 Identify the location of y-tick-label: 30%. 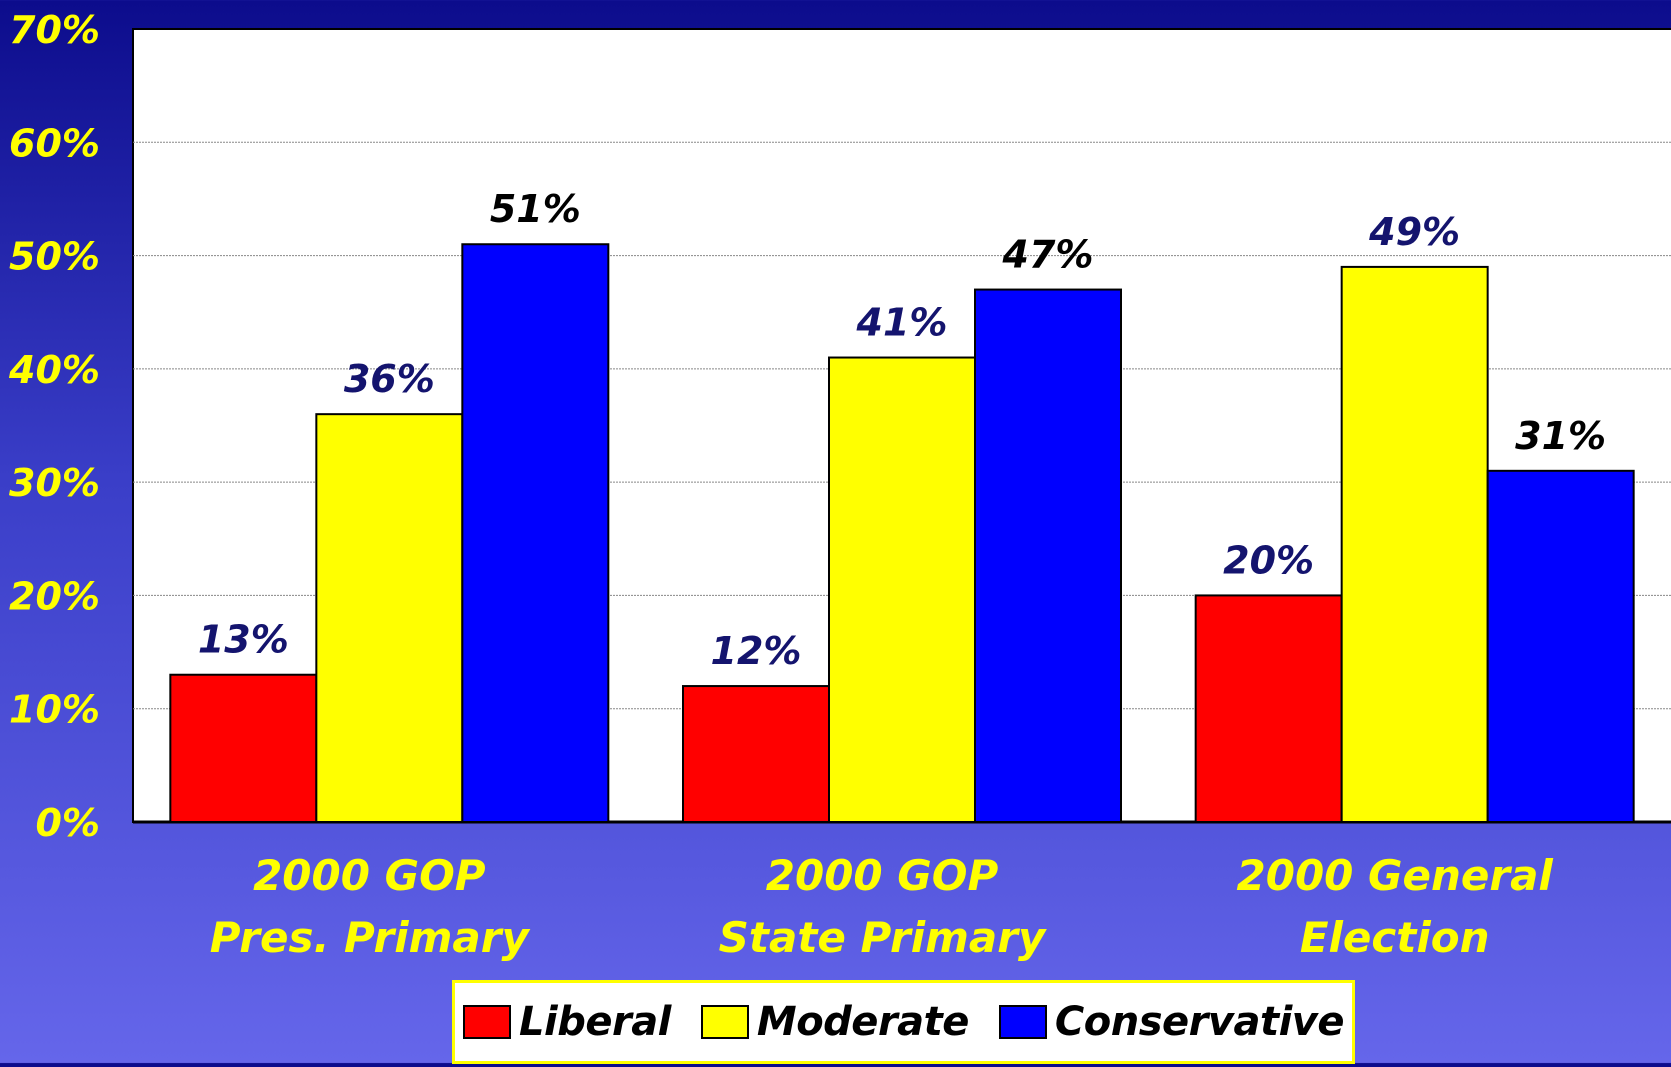
(54, 483).